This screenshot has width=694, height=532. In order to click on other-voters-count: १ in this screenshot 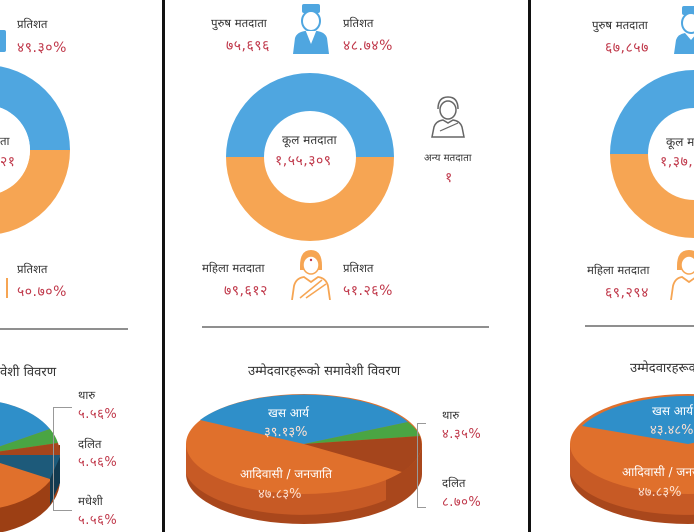, I will do `click(449, 178)`.